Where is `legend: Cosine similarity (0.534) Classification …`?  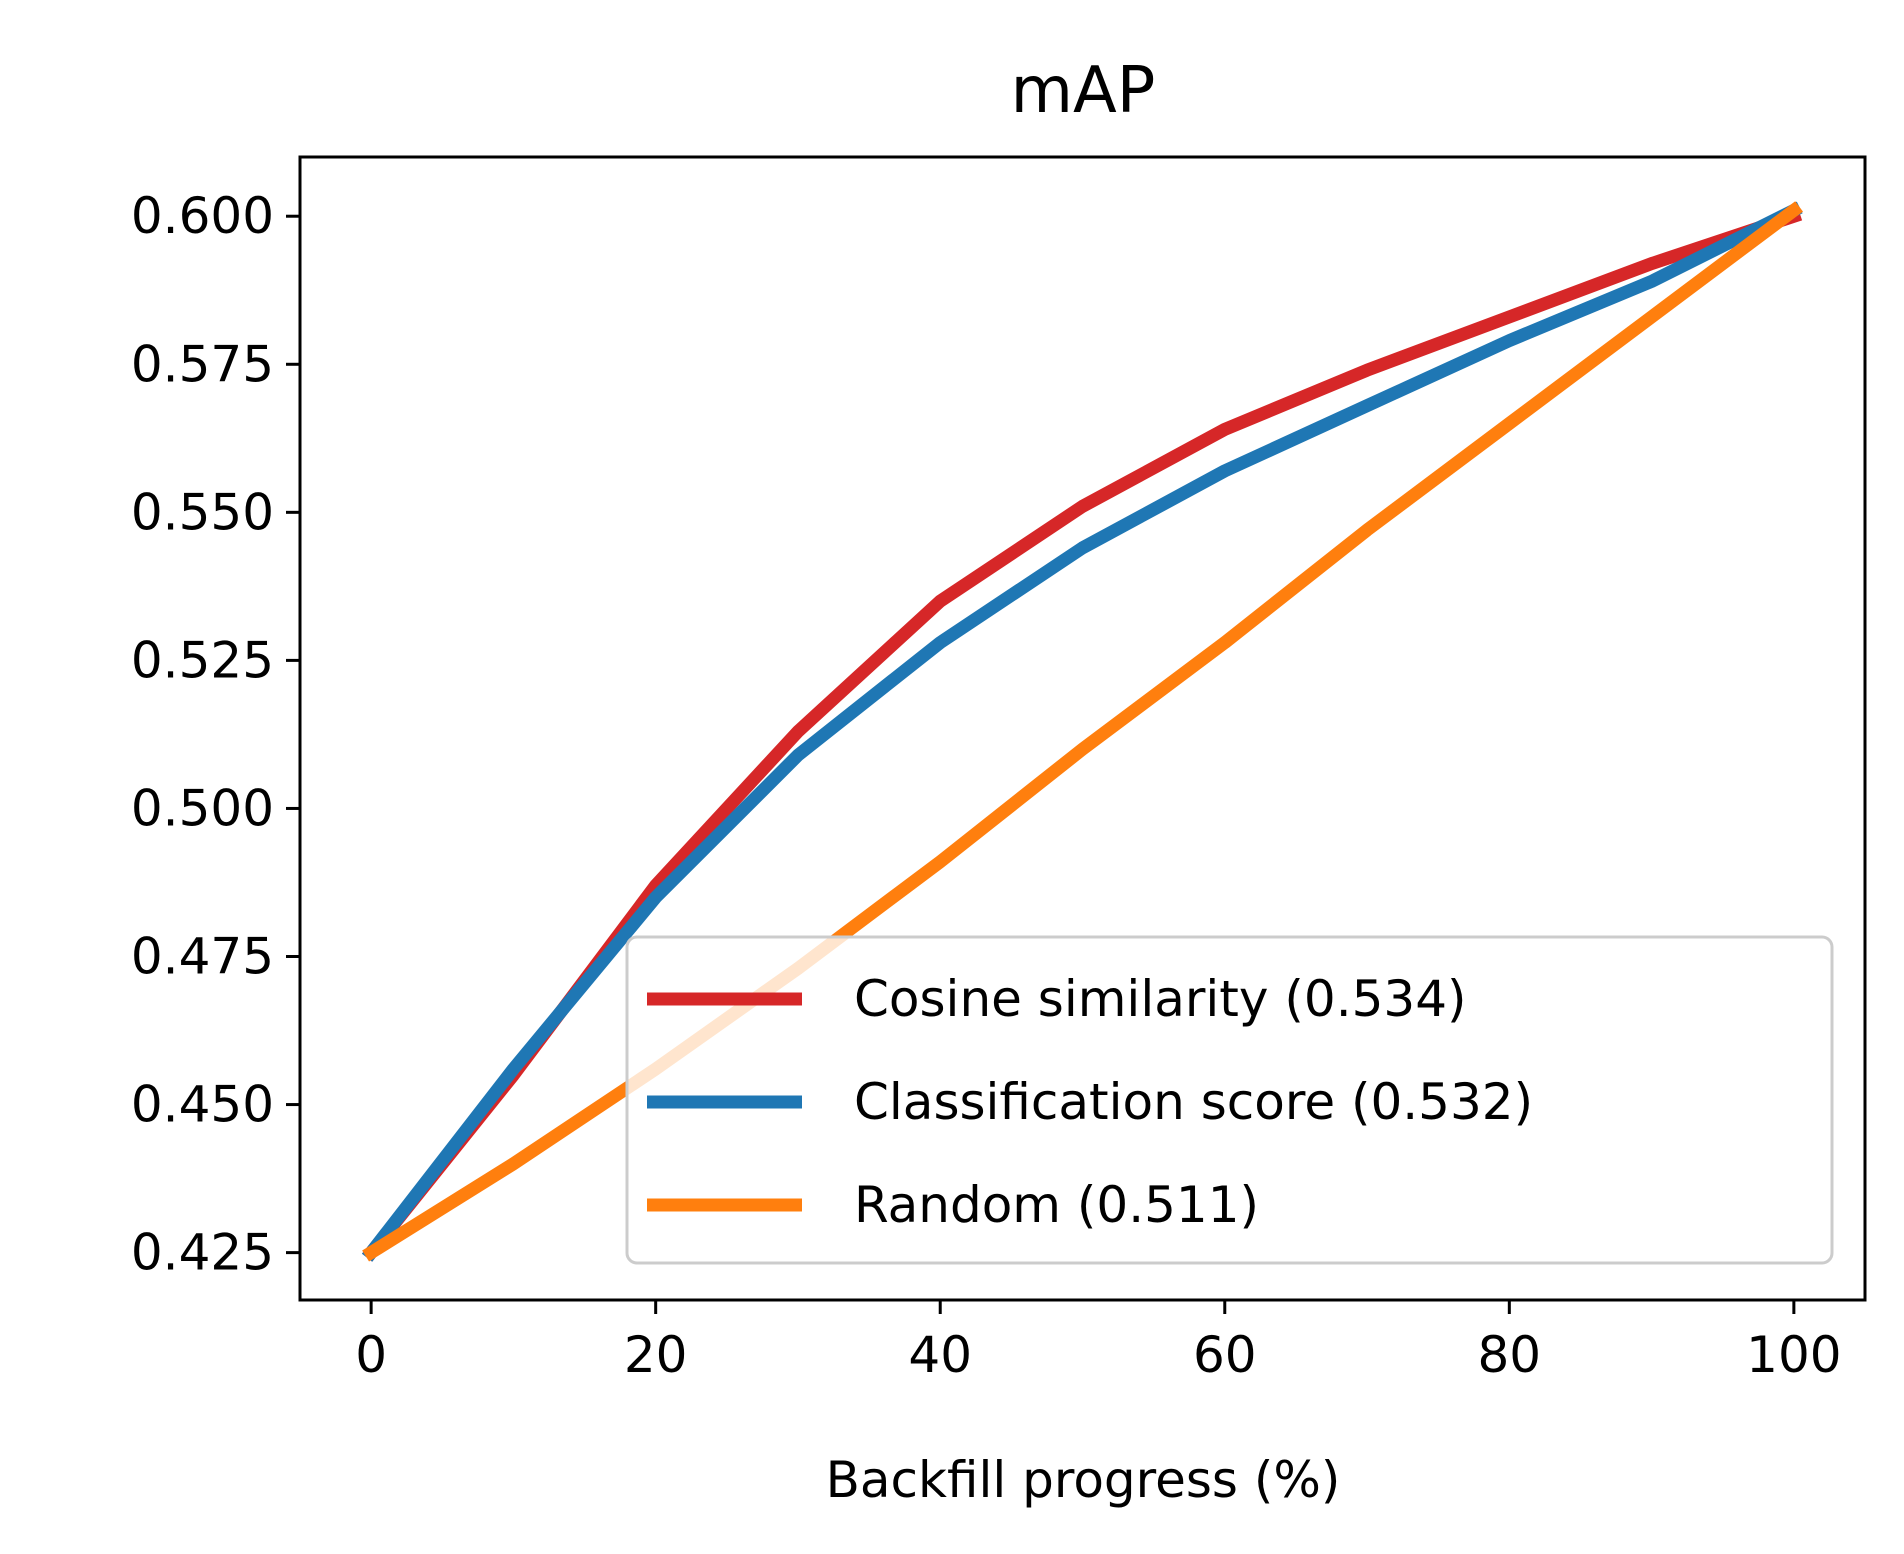 legend: Cosine similarity (0.534) Classification … is located at coordinates (1229, 1100).